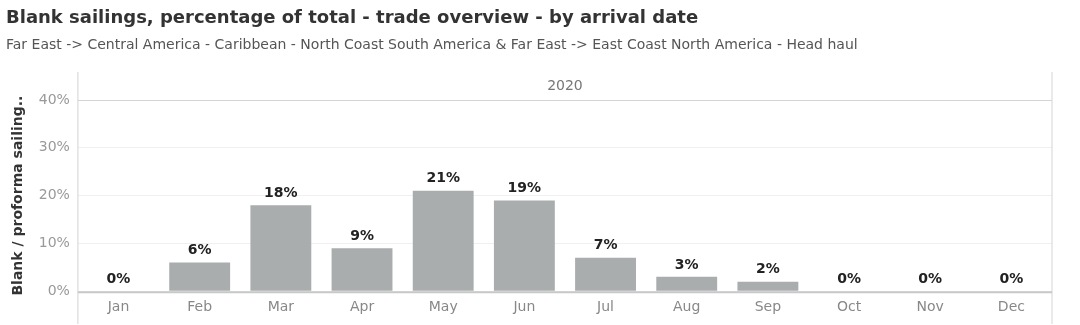  Describe the element at coordinates (199, 249) in the screenshot. I see `data-label: 6%` at that location.